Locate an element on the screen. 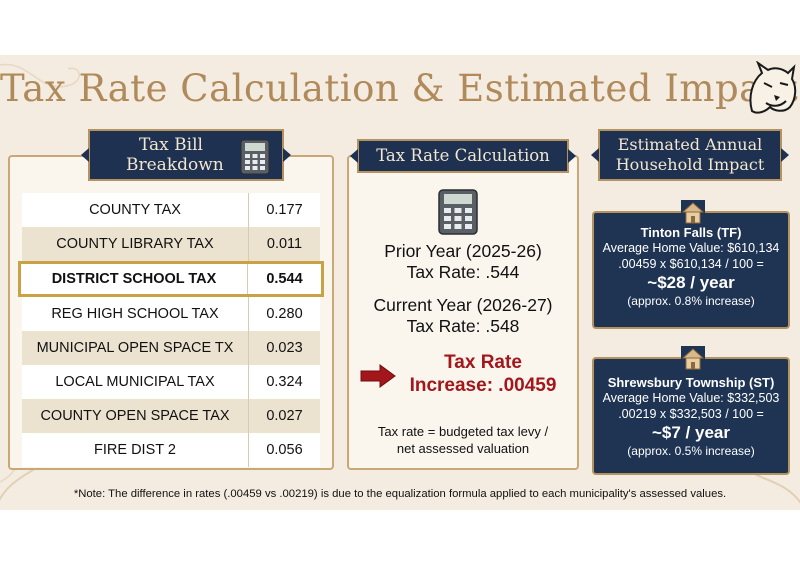  header-text: Tax Rate Calculation is located at coordinates (463, 155).